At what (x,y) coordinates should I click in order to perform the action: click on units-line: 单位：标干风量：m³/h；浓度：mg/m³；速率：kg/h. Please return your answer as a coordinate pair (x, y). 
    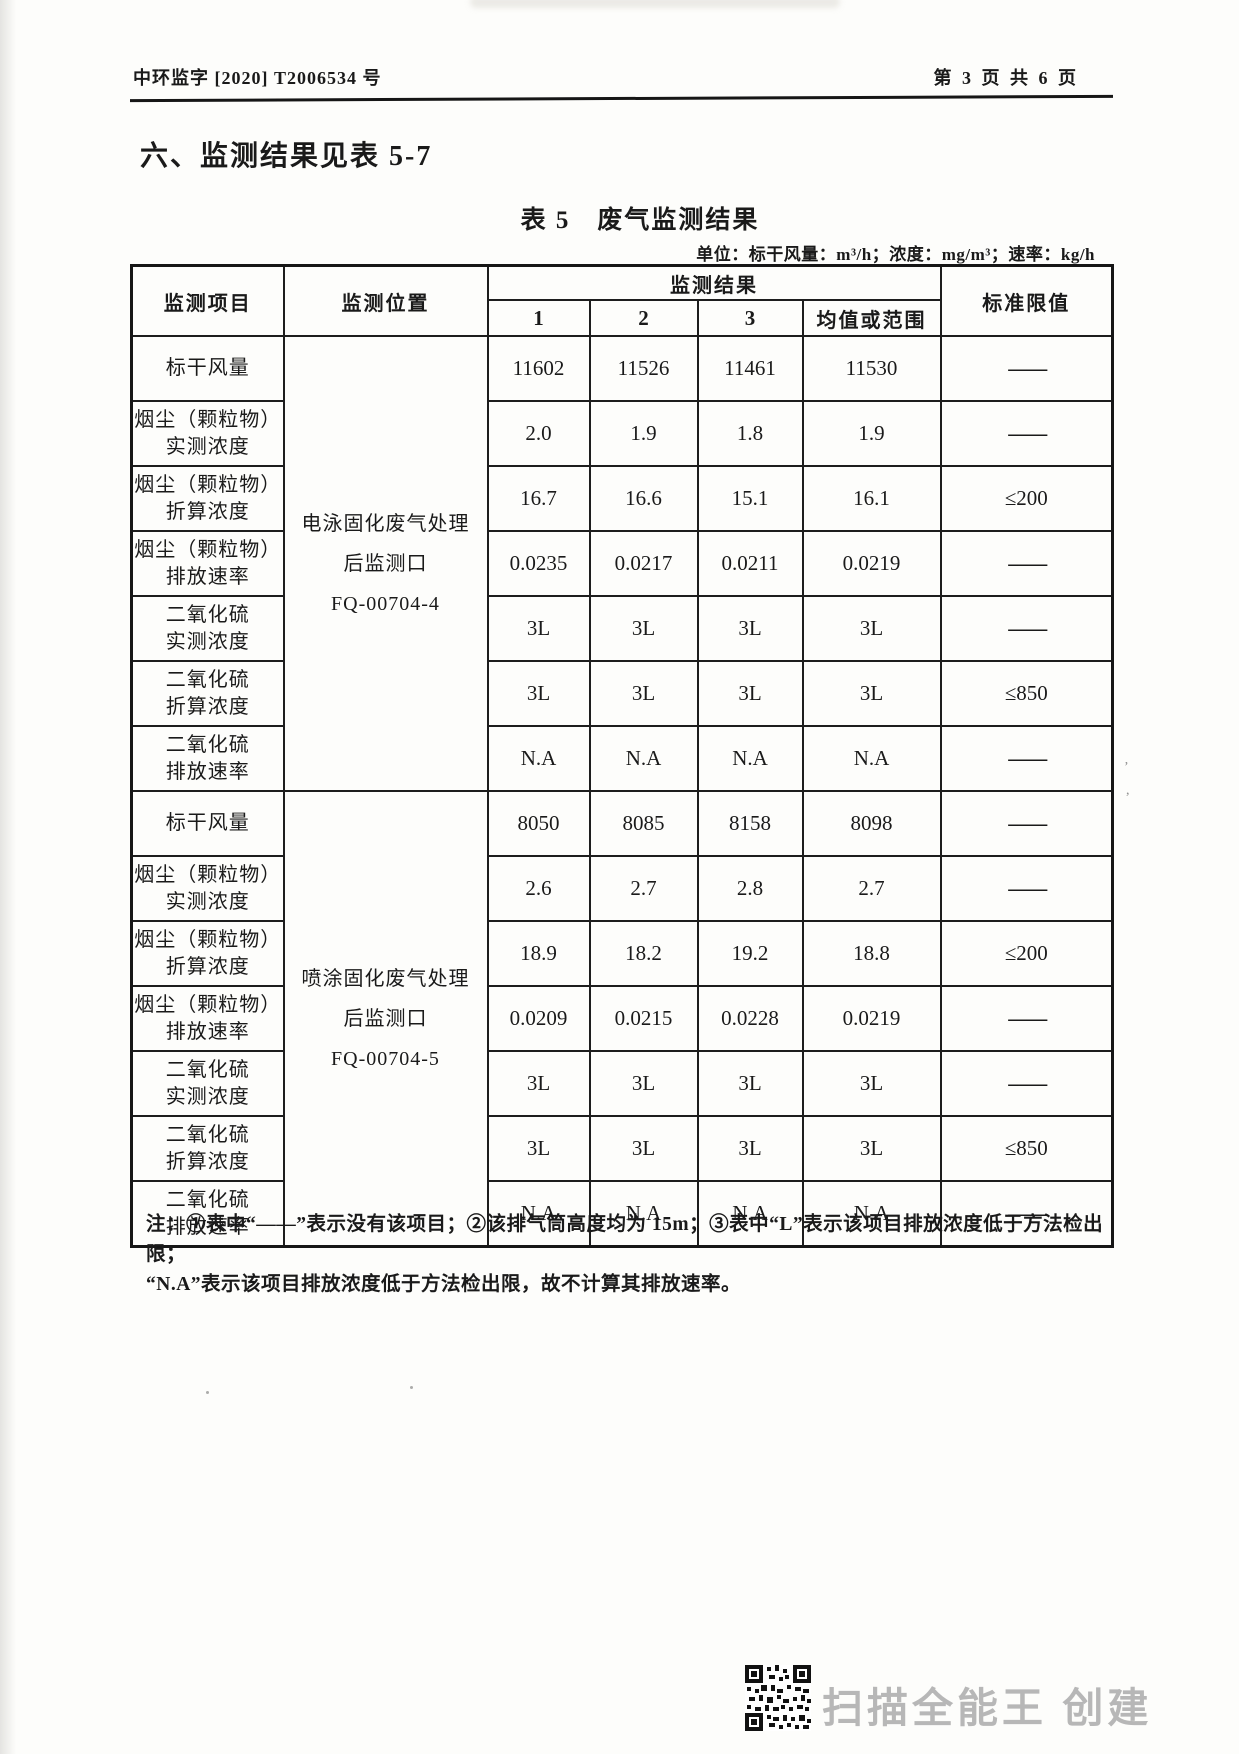
    Looking at the image, I should click on (895, 254).